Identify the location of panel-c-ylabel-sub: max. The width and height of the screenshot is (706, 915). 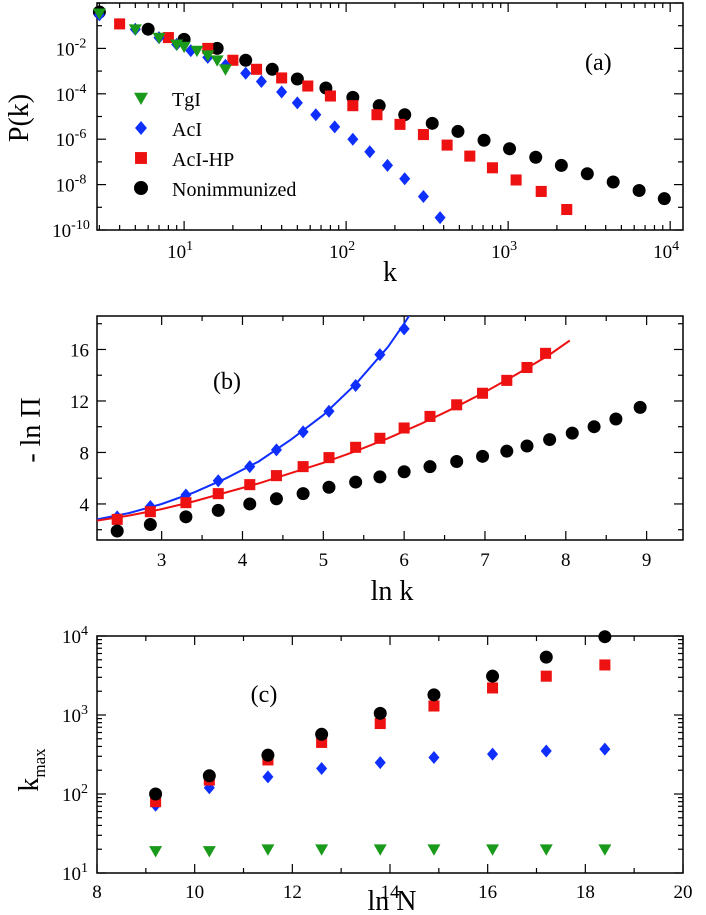
(39, 763).